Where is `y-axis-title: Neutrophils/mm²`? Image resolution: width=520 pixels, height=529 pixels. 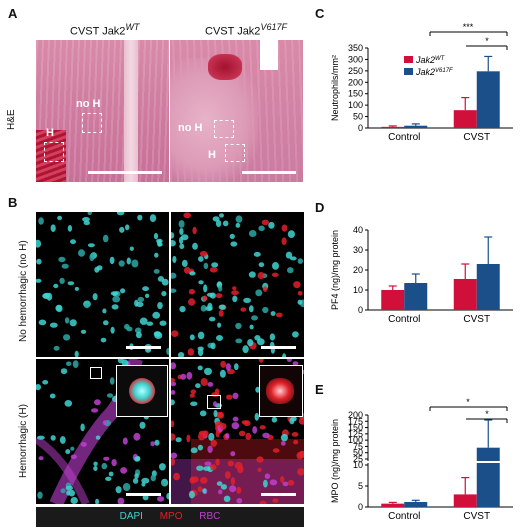
y-axis-title: Neutrophils/mm² is located at coordinates (335, 88).